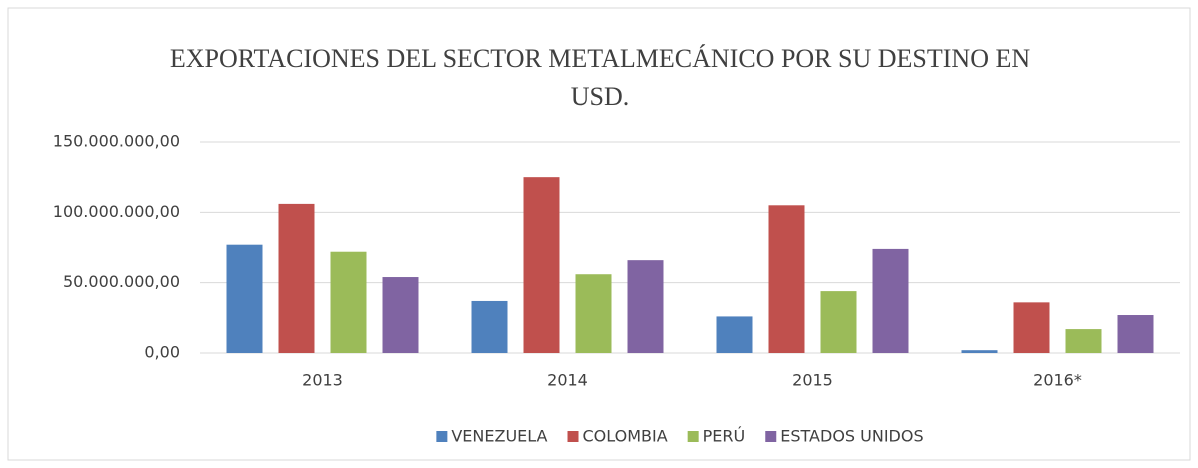  Describe the element at coordinates (162, 352) in the screenshot. I see `y-tick-label: 0,00` at that location.